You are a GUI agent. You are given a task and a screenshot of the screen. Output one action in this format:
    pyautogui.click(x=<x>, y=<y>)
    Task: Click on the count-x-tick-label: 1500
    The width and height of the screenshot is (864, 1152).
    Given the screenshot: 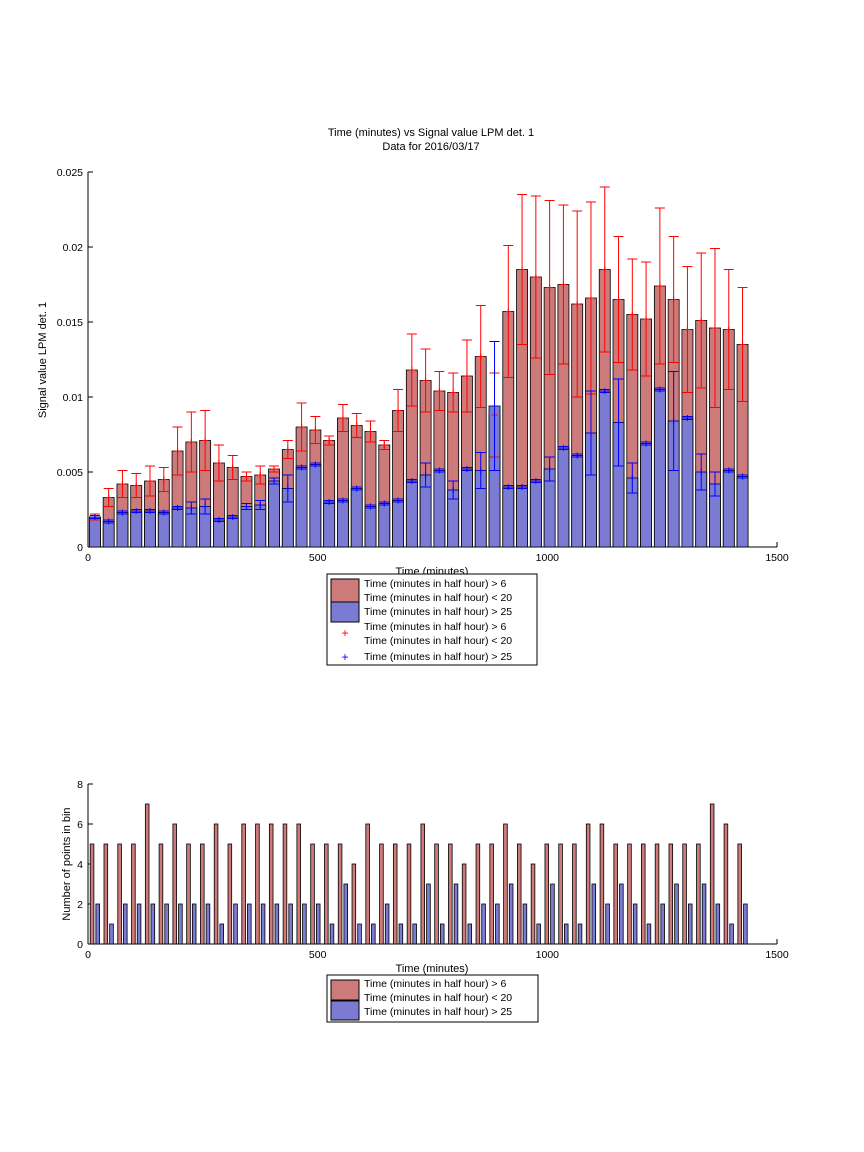 What is the action you would take?
    pyautogui.click(x=777, y=955)
    